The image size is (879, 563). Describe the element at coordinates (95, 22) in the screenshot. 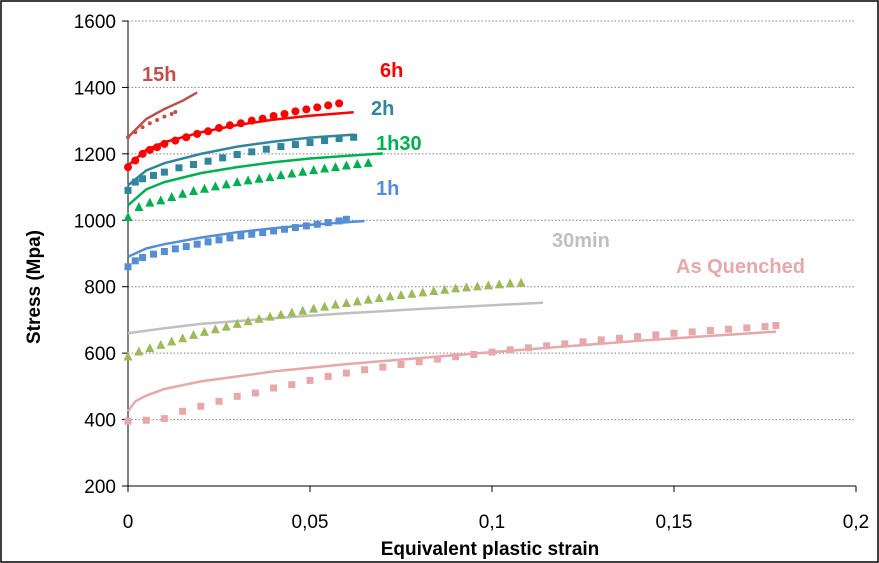

I see `y-tick-label: 1600` at that location.